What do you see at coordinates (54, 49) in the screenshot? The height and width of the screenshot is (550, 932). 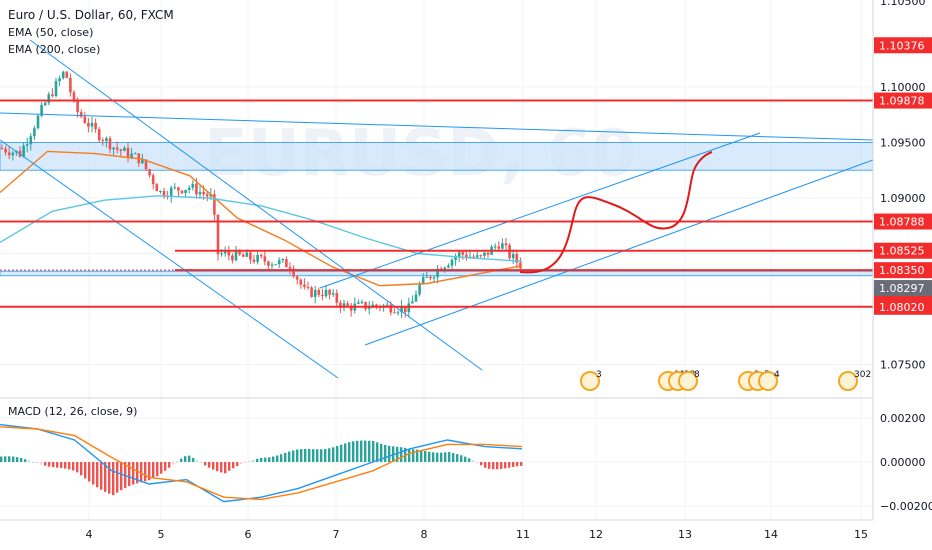 I see `ema200-legend: EMA (200, close)` at bounding box center [54, 49].